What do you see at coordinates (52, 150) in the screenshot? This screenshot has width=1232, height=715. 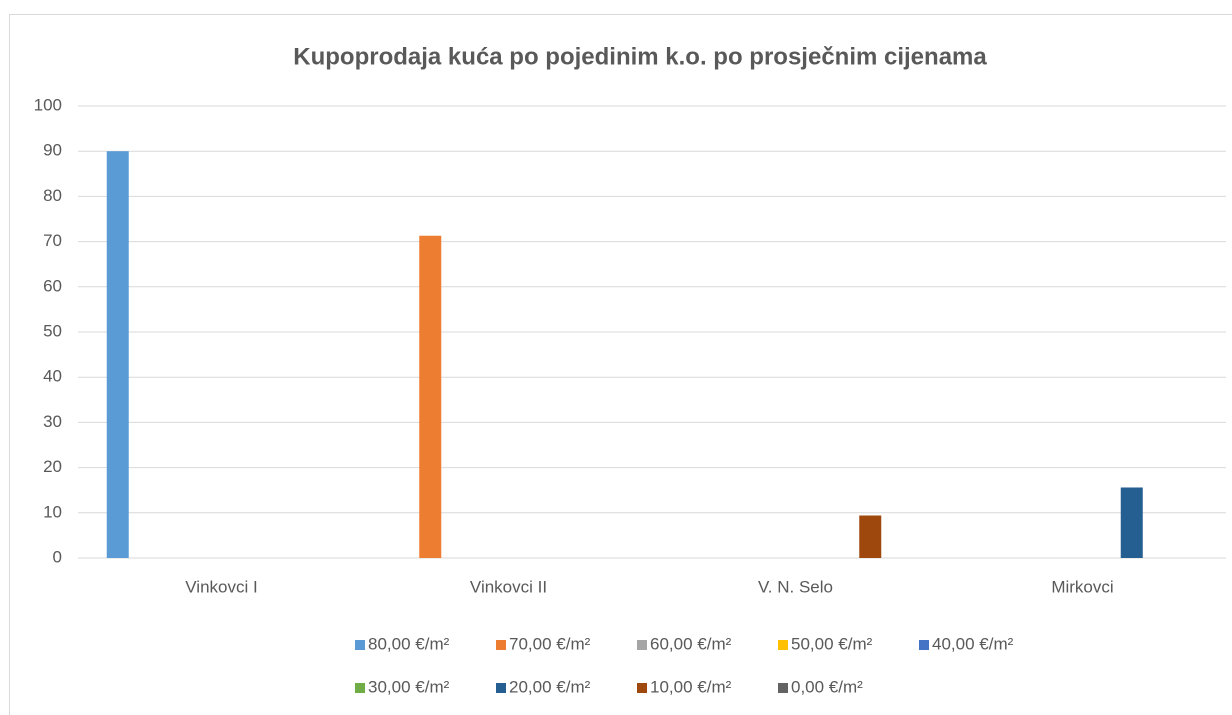 I see `y-tick-label: 90` at bounding box center [52, 150].